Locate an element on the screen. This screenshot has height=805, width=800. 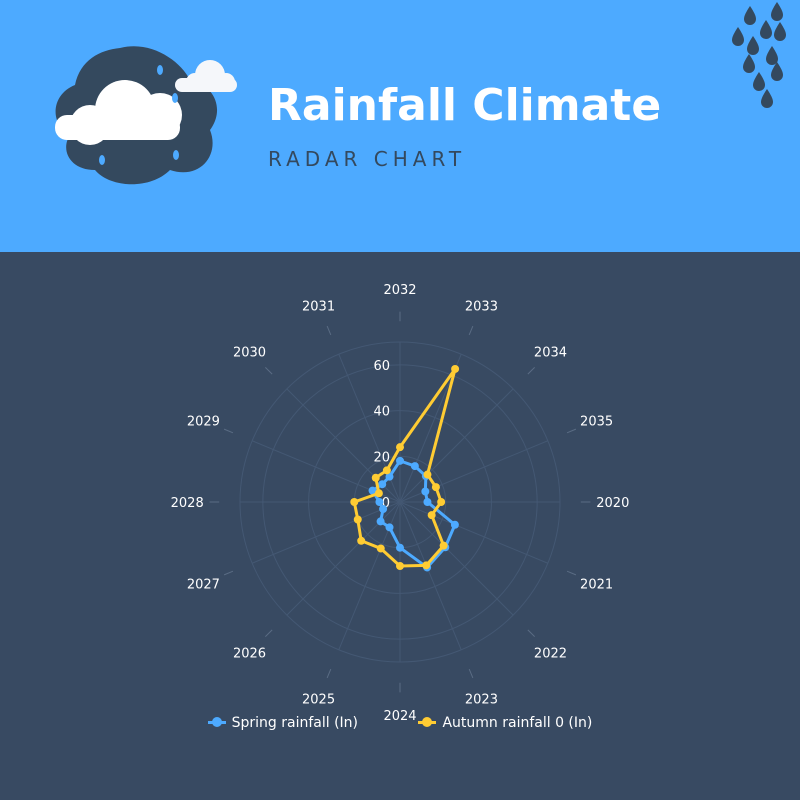
legend-item-spring: Spring rainfall (In) is located at coordinates (283, 722).